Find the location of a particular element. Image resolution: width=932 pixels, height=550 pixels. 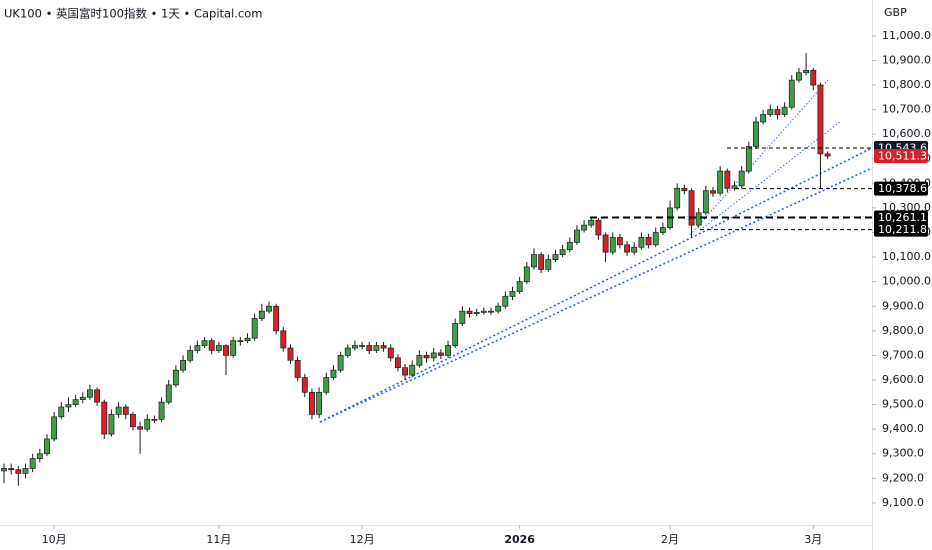

y-tick-label: 9,600.0 is located at coordinates (903, 379).